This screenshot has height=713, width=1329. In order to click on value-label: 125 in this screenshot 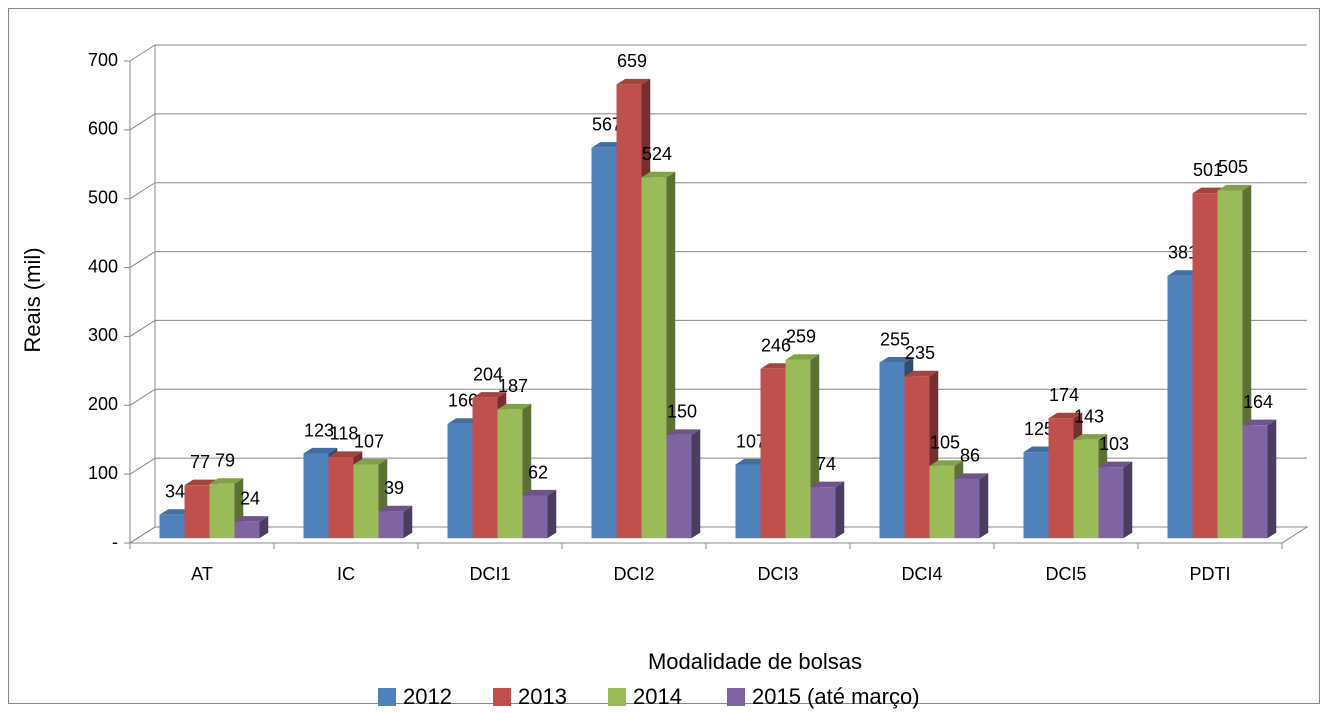, I will do `click(1039, 429)`.